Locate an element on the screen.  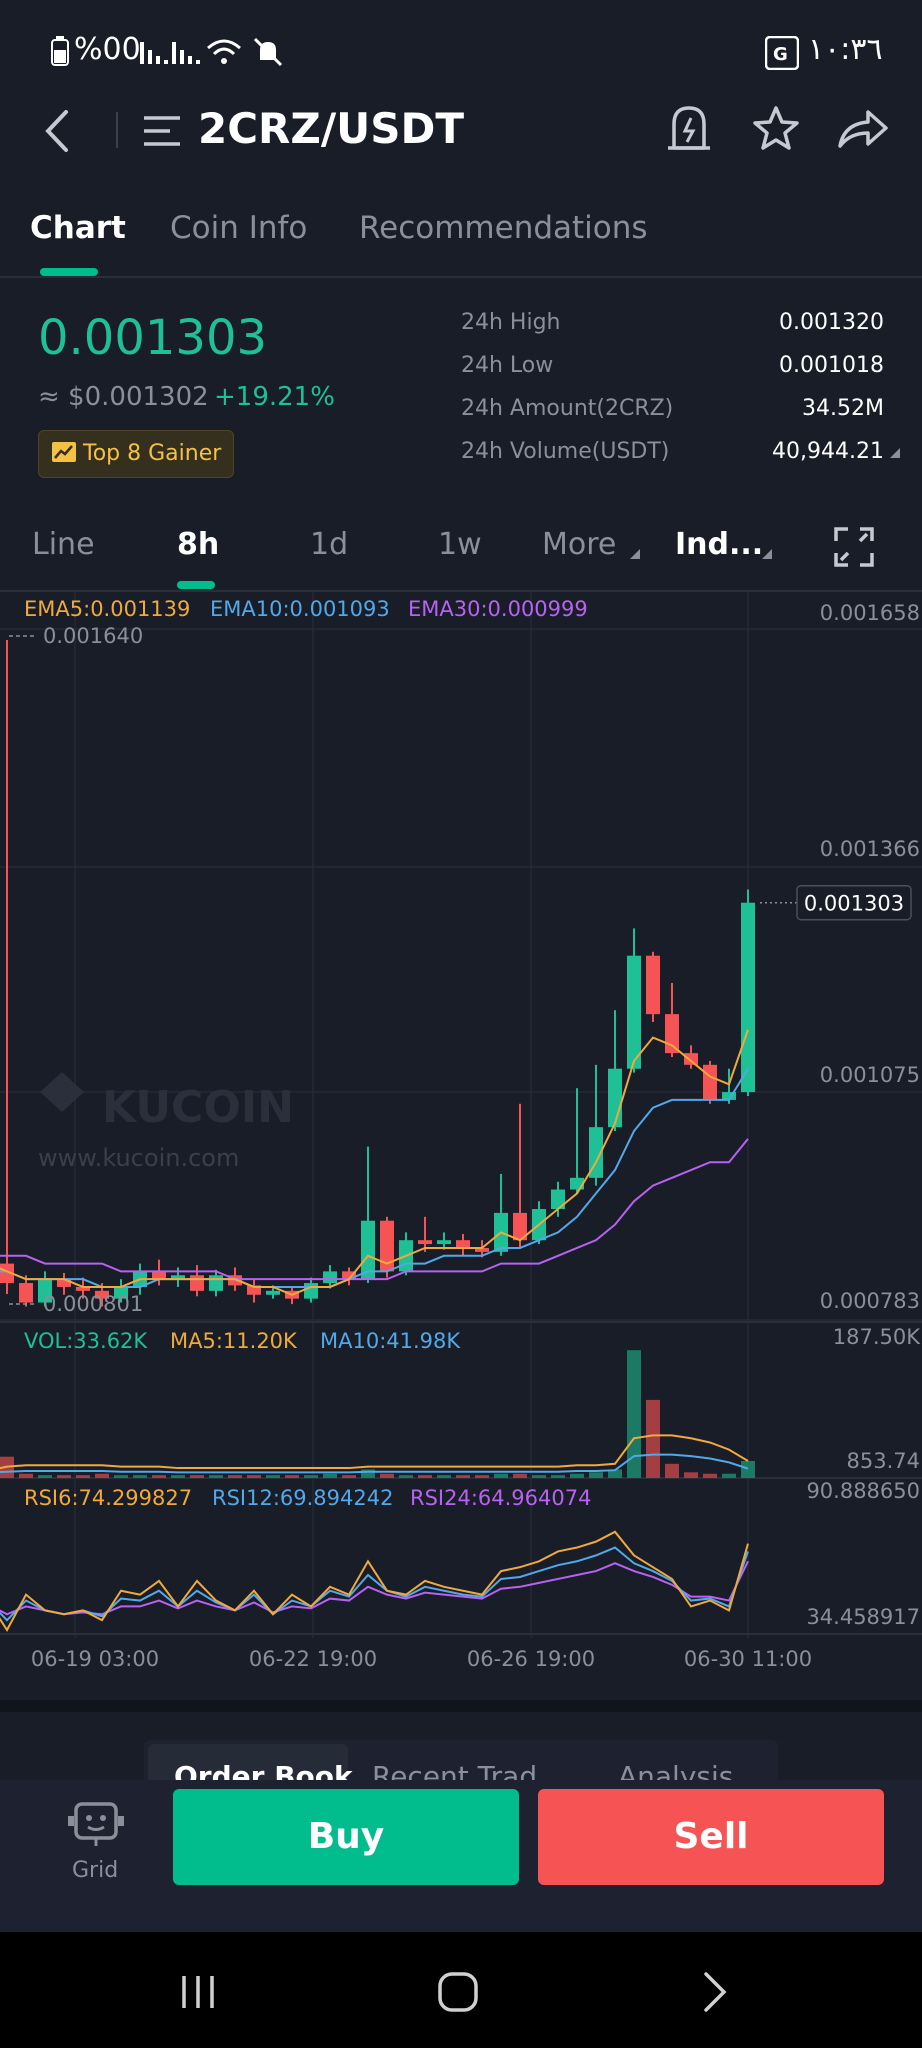
tab-chart: Chart is located at coordinates (78, 228).